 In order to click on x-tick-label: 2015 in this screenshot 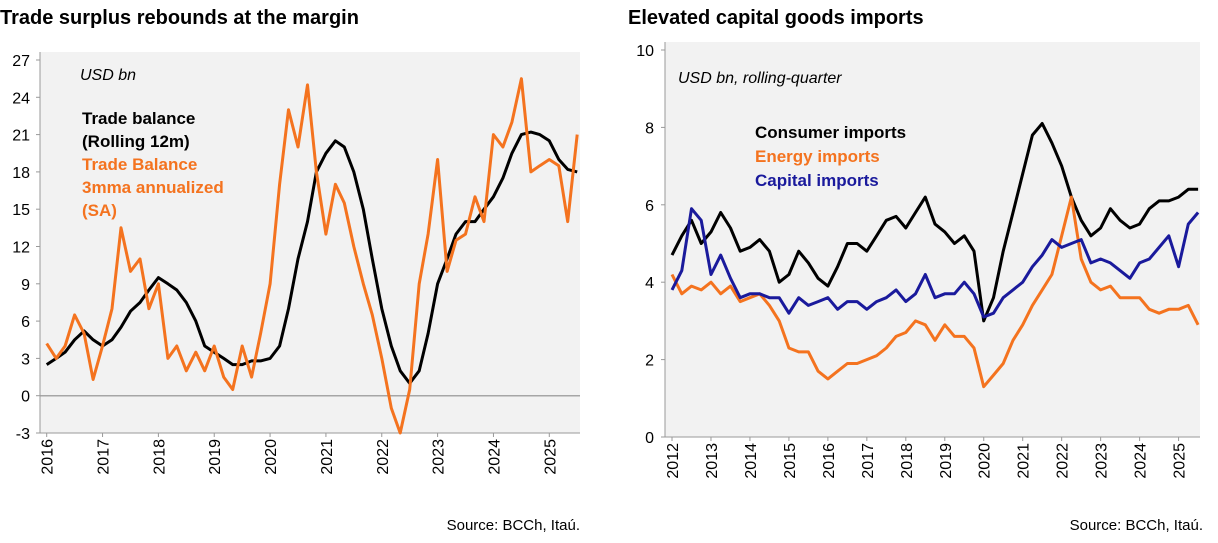, I will do `click(790, 461)`.